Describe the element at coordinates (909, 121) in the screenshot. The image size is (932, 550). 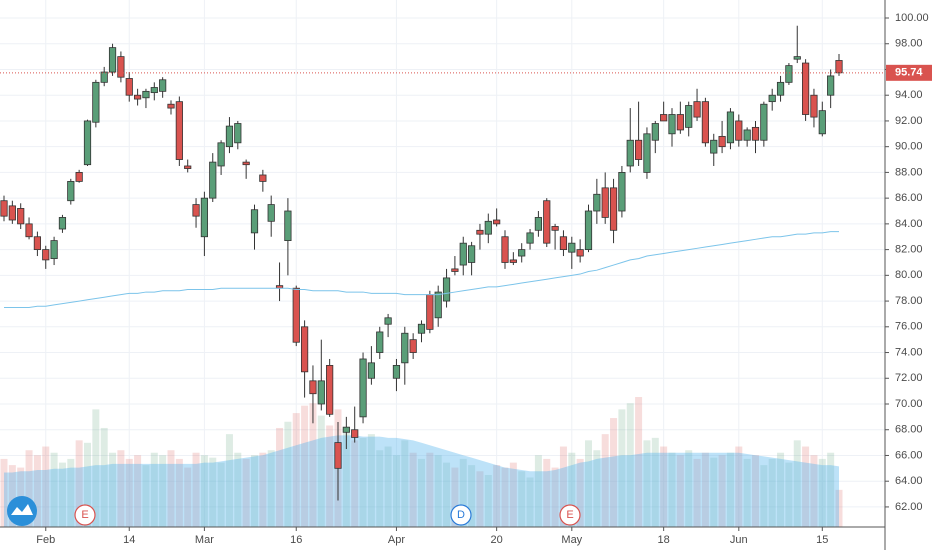
I see `y-tick-label: 92.00` at that location.